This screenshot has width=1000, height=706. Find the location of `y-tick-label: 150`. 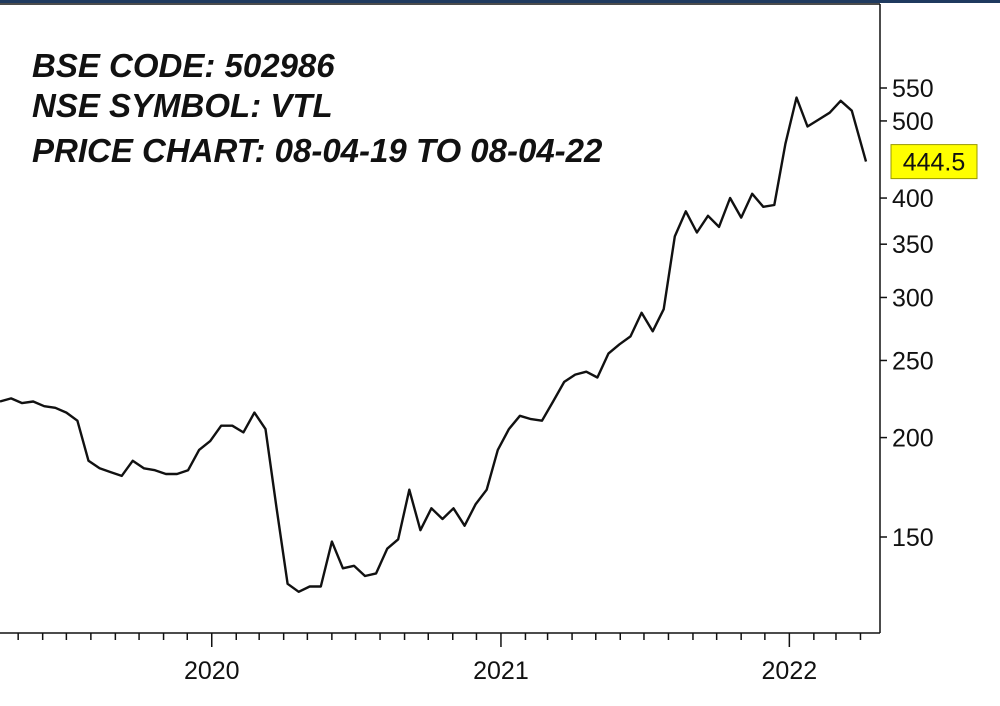

y-tick-label: 150 is located at coordinates (913, 538).